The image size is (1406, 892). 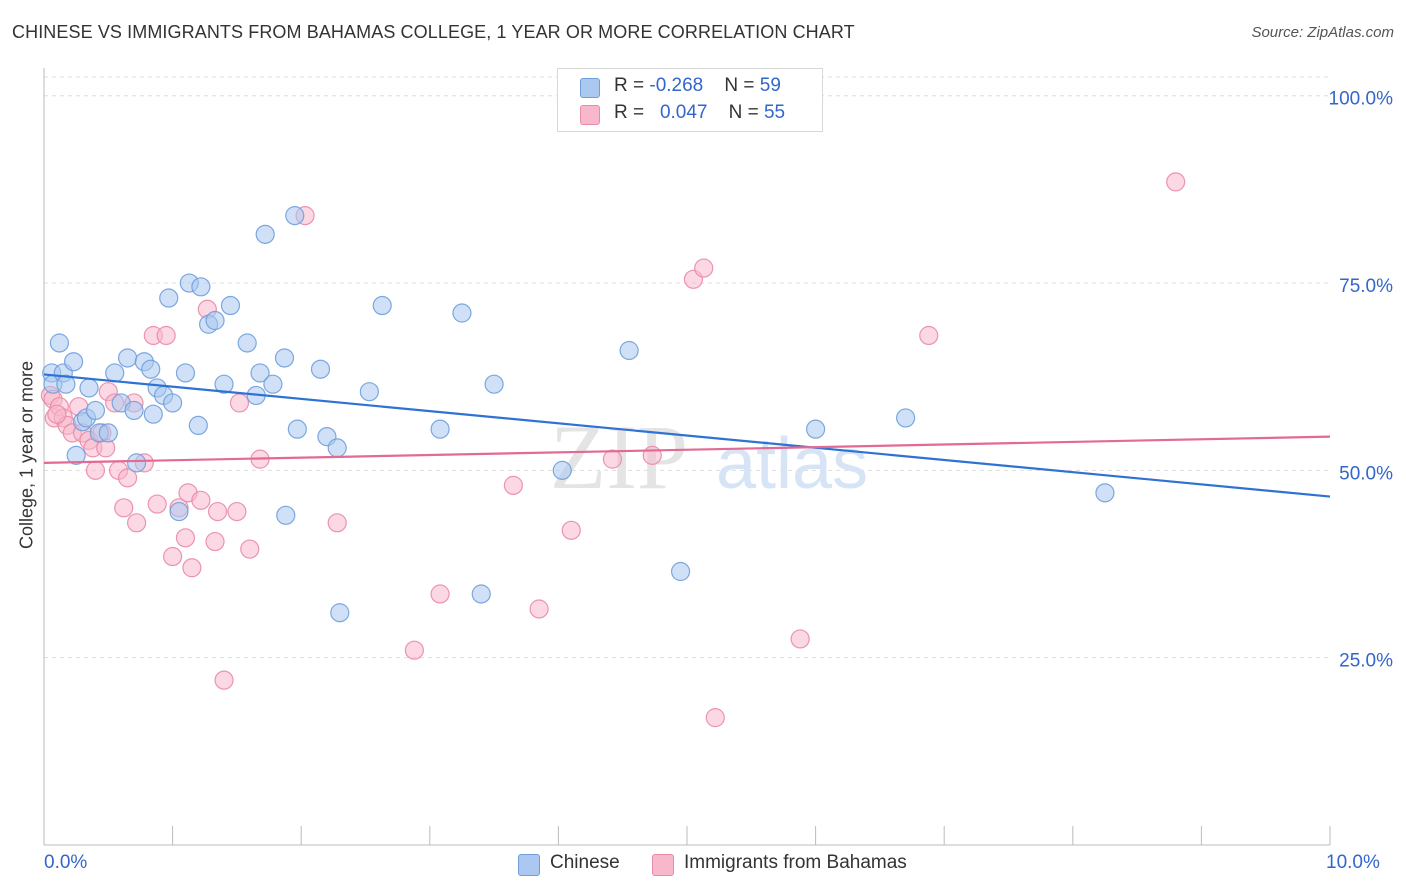 I want to click on y-tick-label-0: 25.0%, so click(x=1366, y=661).